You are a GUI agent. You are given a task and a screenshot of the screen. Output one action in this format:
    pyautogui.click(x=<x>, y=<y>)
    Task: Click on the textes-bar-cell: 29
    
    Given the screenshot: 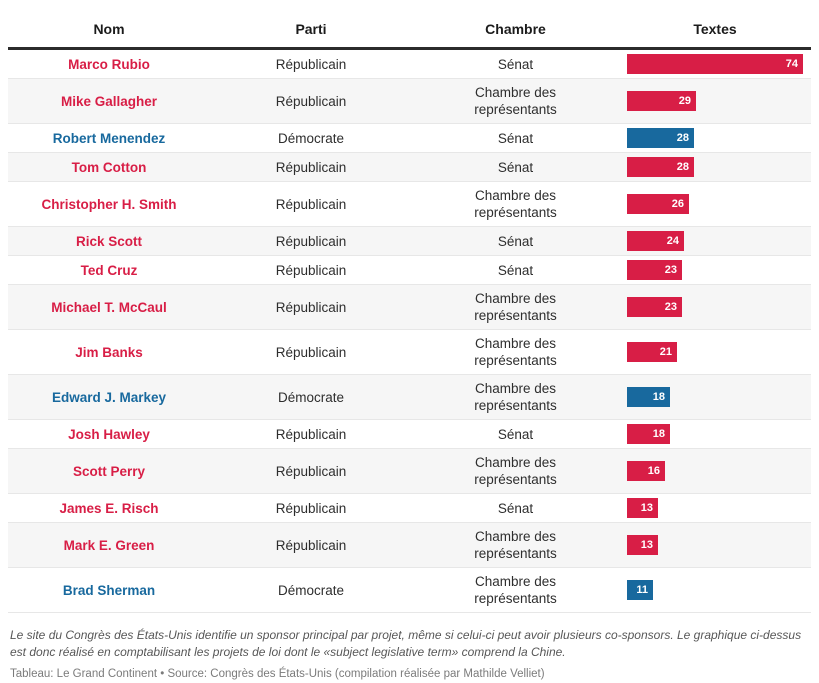 What is the action you would take?
    pyautogui.click(x=715, y=101)
    